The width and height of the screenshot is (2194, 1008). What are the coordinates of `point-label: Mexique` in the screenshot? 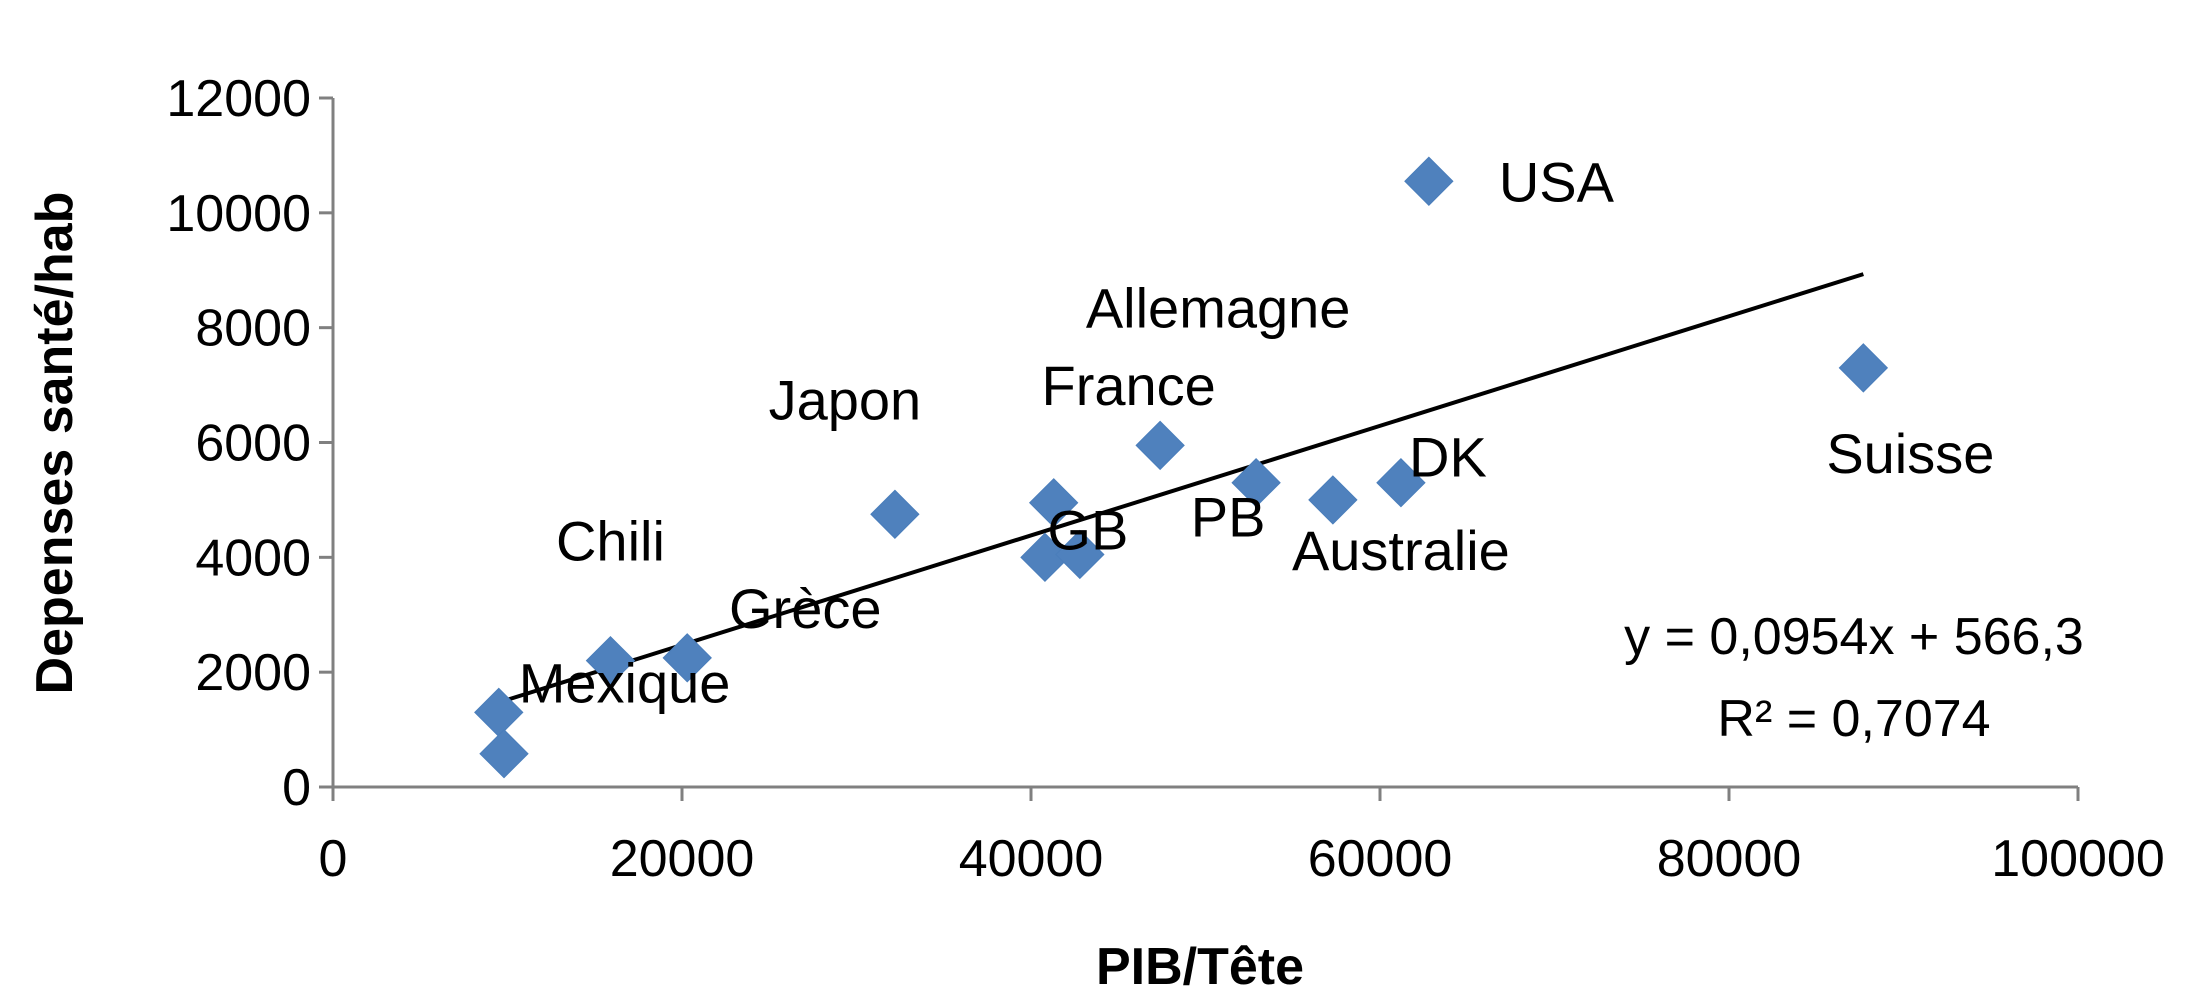 It's located at (625, 682).